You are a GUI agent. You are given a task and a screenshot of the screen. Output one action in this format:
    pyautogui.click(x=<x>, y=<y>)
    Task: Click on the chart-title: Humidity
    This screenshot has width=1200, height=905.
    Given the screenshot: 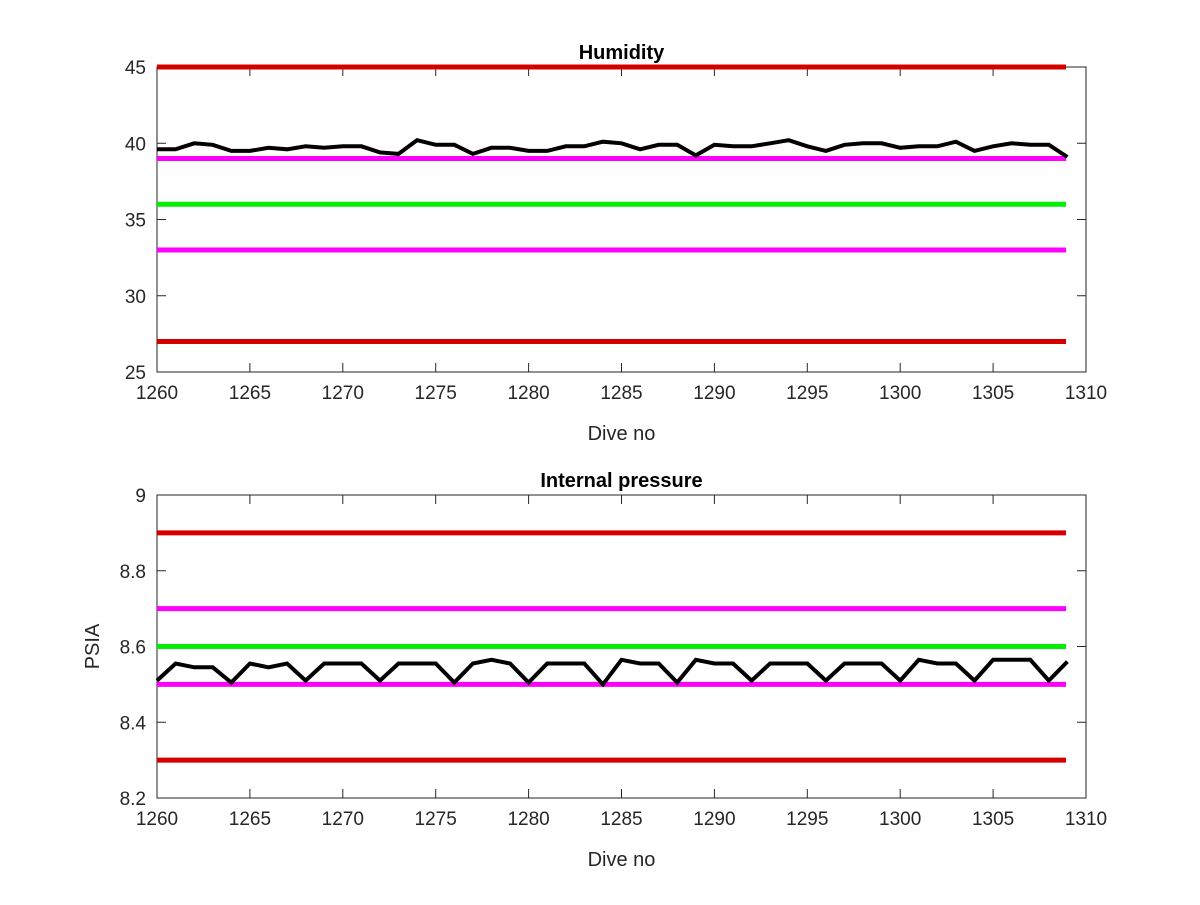 What is the action you would take?
    pyautogui.click(x=622, y=53)
    